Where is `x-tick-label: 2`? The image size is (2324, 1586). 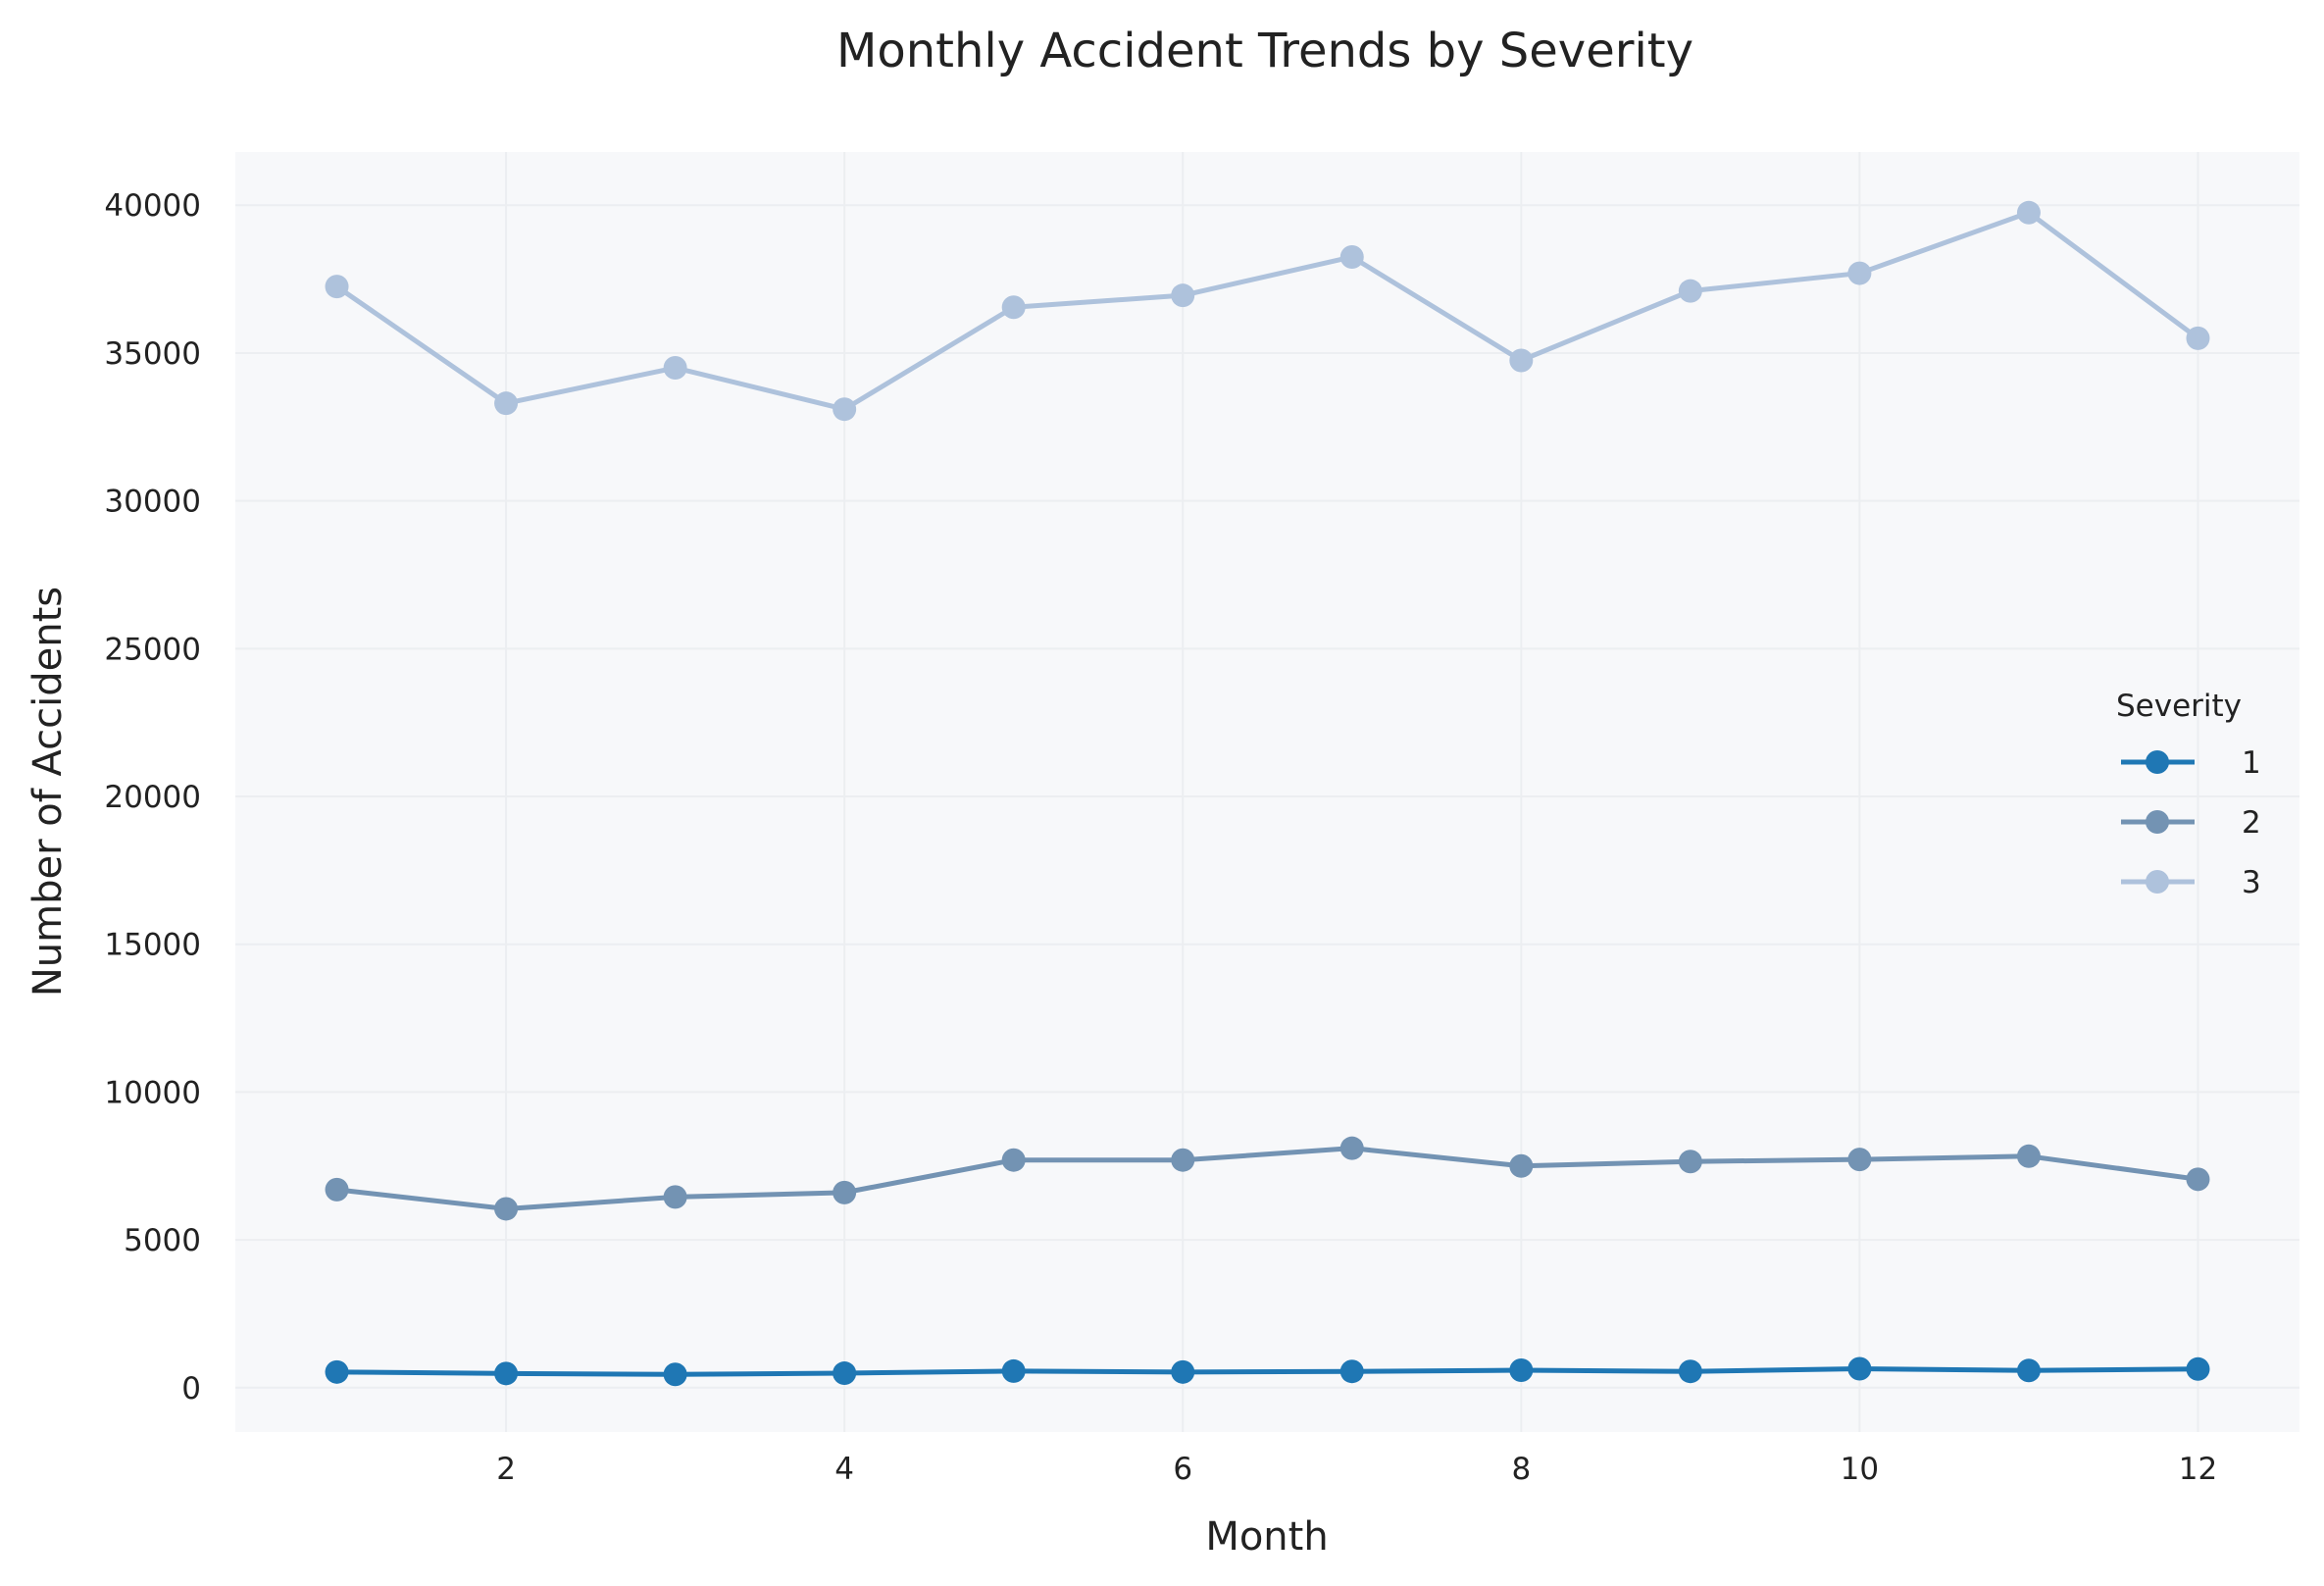 x-tick-label: 2 is located at coordinates (506, 1469).